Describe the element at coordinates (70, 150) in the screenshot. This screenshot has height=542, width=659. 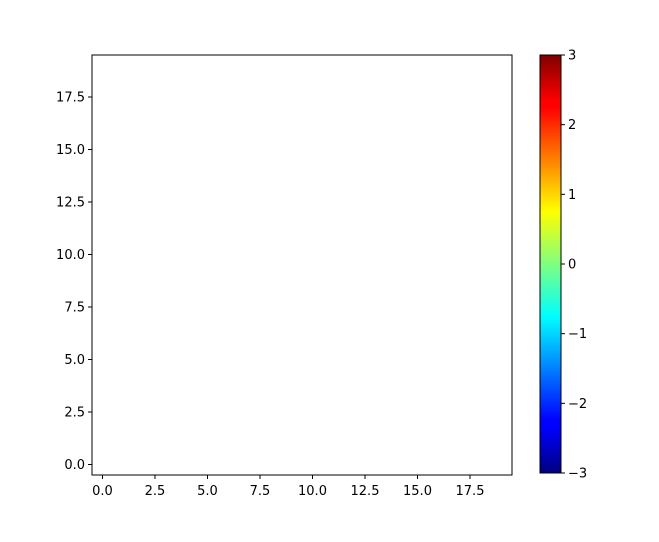
I see `y-tick-label: 15.0` at that location.